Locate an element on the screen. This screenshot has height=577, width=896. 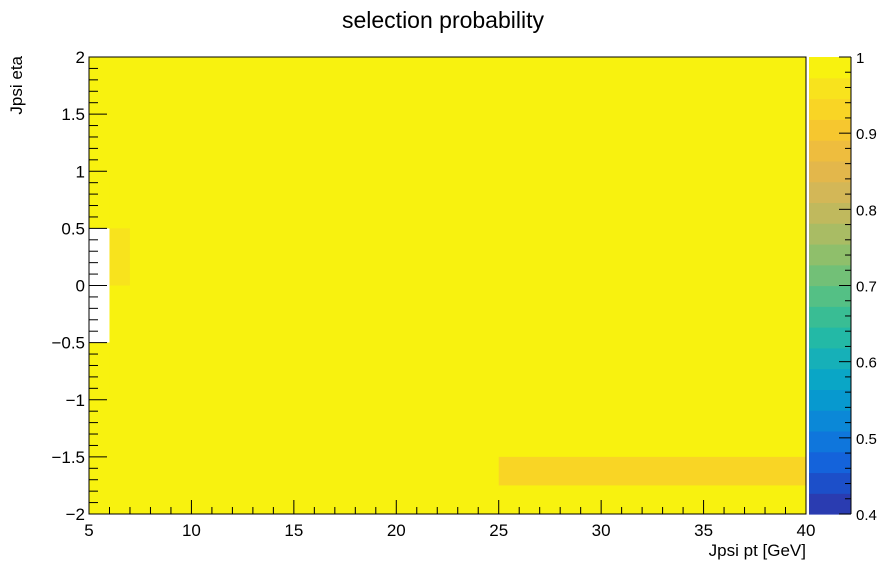
x-tick-label: 35 is located at coordinates (703, 530).